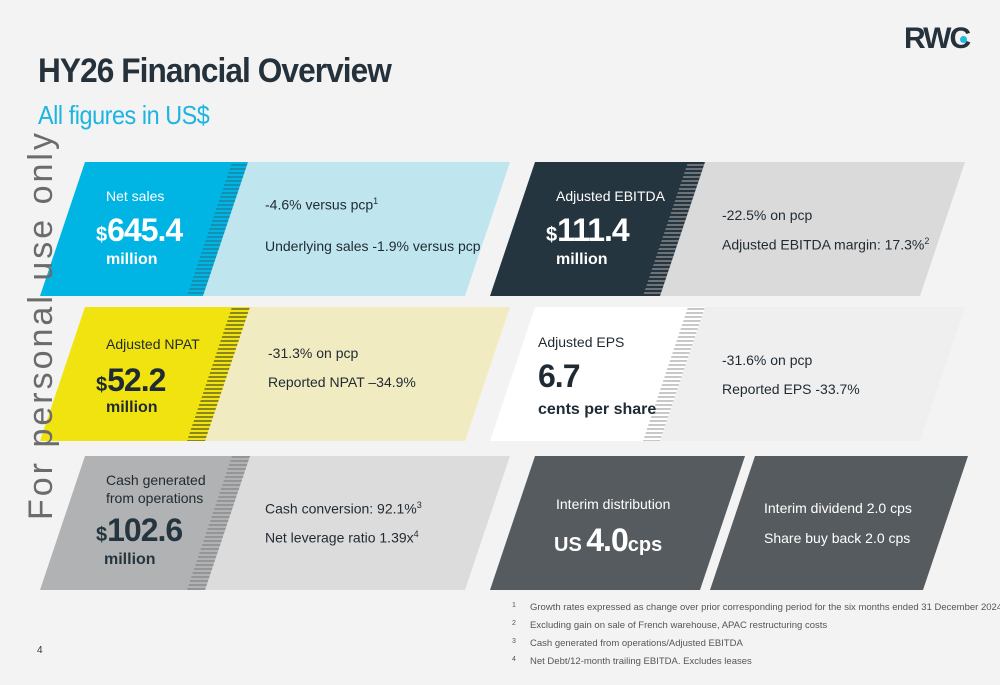 The image size is (1000, 685). Describe the element at coordinates (139, 530) in the screenshot. I see `cash-value: $102.6` at that location.